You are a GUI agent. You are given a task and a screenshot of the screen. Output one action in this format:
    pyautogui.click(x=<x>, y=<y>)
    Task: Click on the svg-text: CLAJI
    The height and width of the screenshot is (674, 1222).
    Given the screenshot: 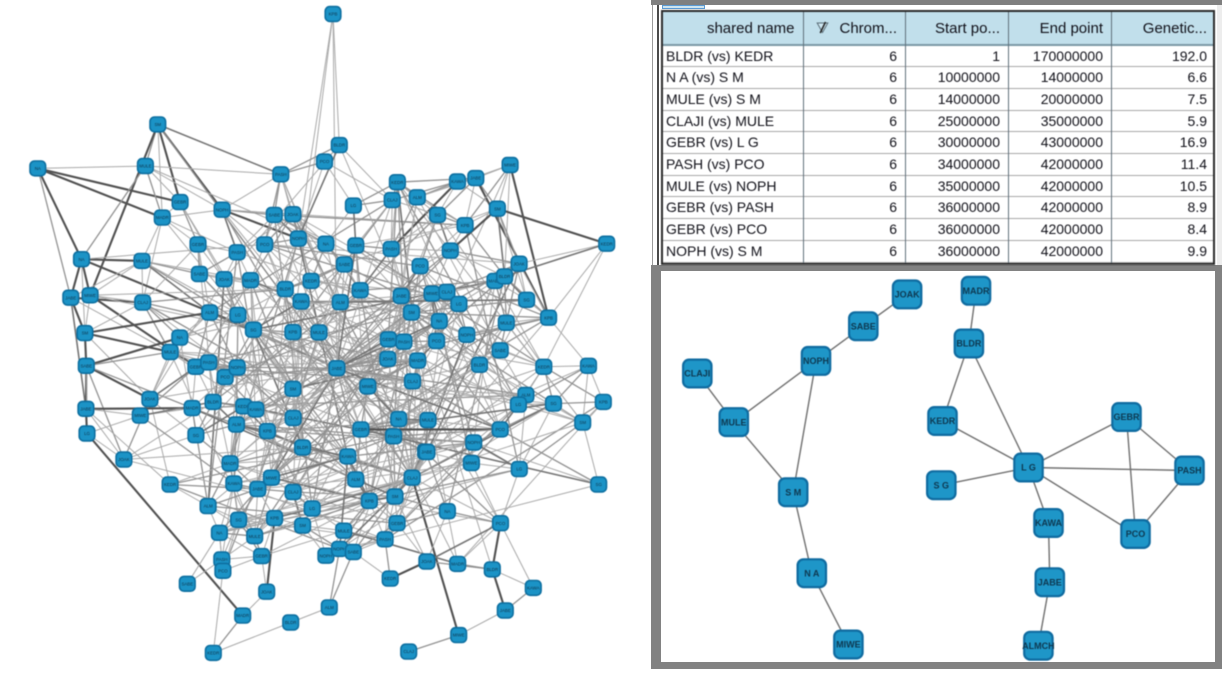 What is the action you would take?
    pyautogui.click(x=697, y=374)
    